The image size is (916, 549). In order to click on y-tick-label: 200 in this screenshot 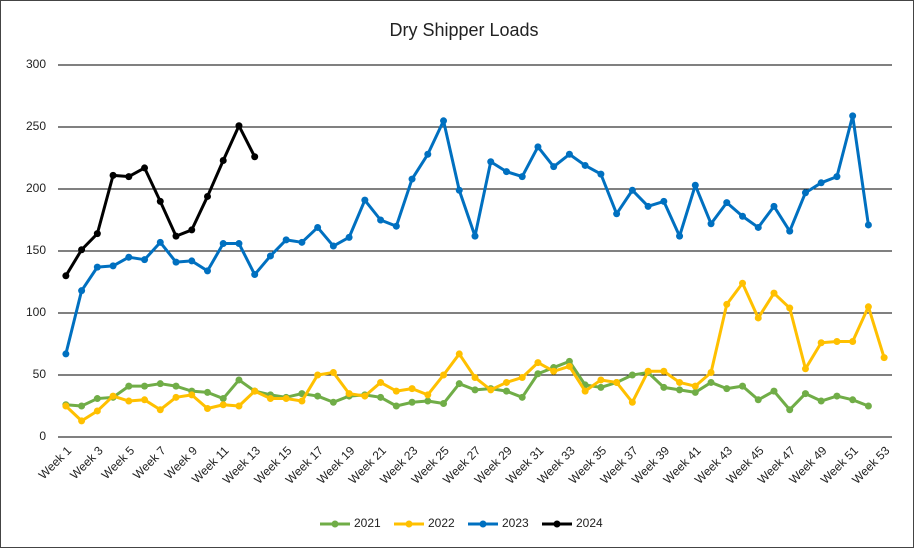, I will do `click(36, 188)`.